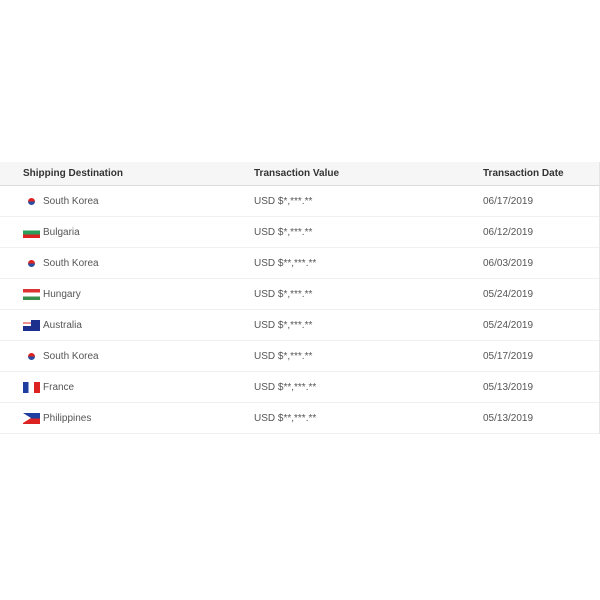 The width and height of the screenshot is (600, 600). What do you see at coordinates (127, 232) in the screenshot?
I see `destination-cell: Bulgaria` at bounding box center [127, 232].